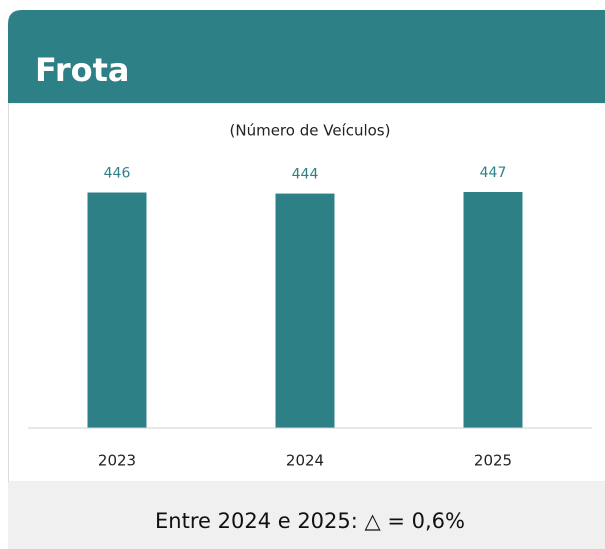 This screenshot has width=605, height=549. I want to click on footer-text: Entre 2024 e 2025: △ = 0,6%, so click(310, 521).